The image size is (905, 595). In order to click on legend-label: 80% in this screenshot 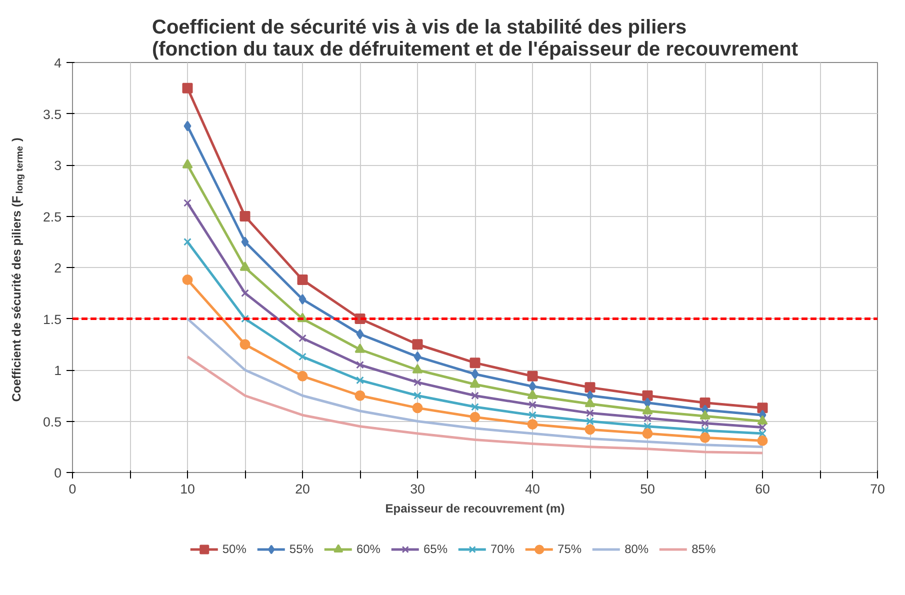, I will do `click(636, 549)`.